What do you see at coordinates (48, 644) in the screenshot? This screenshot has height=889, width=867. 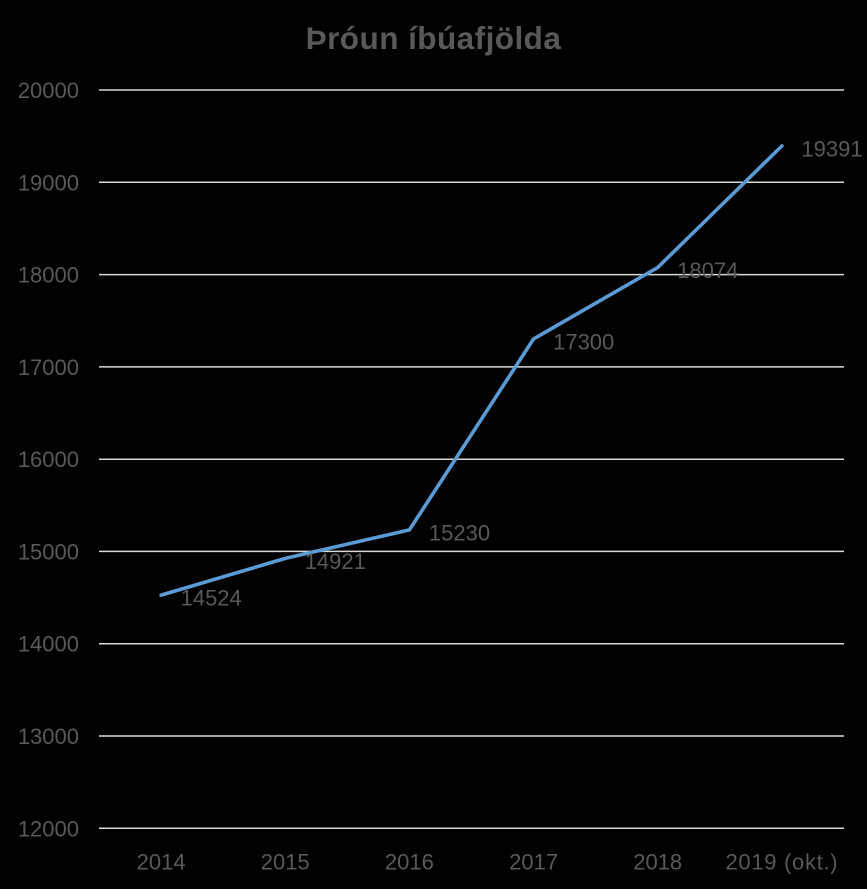 I see `svg-text: 14000` at bounding box center [48, 644].